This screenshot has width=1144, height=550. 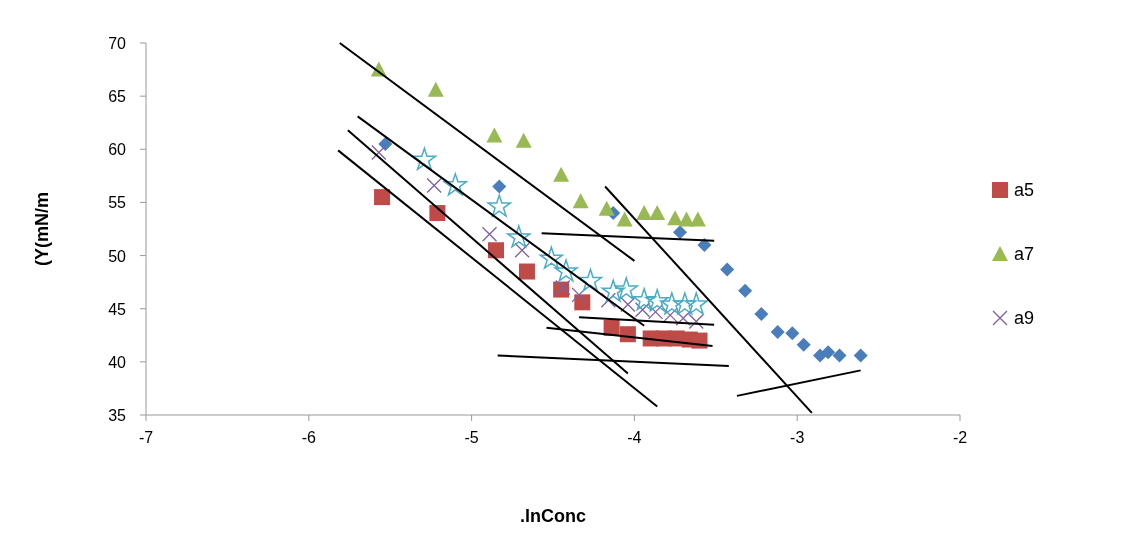 What do you see at coordinates (117, 362) in the screenshot?
I see `y-tick-label: 40` at bounding box center [117, 362].